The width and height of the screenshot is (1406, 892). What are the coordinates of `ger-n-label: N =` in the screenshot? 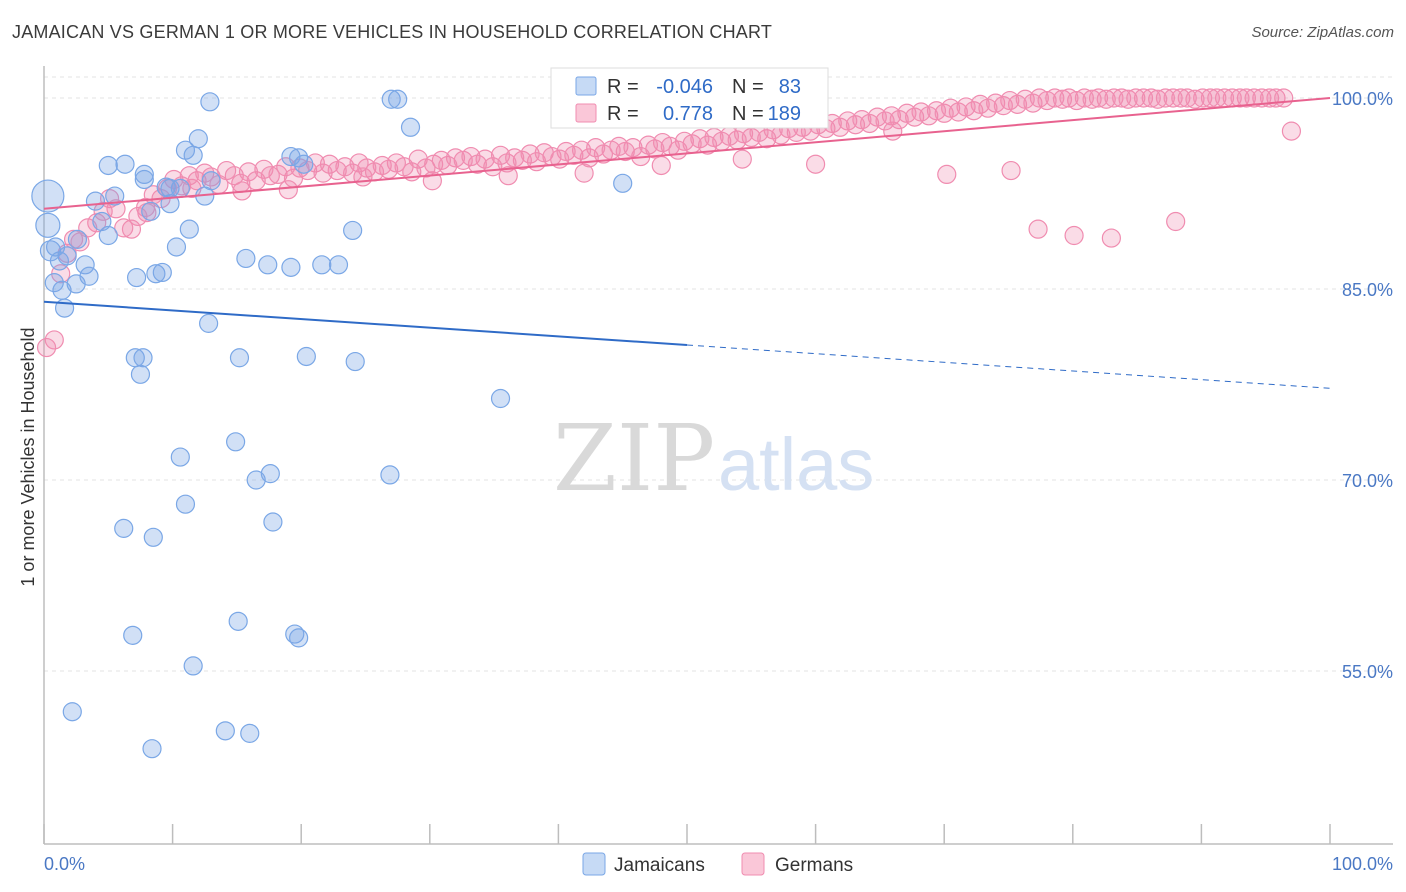 It's located at (748, 114).